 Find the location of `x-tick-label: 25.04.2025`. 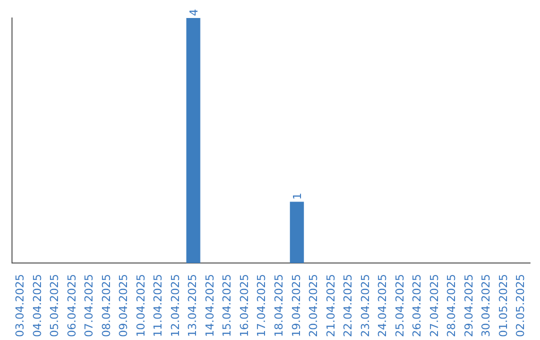

x-tick-label: 25.04.2025 is located at coordinates (399, 306).